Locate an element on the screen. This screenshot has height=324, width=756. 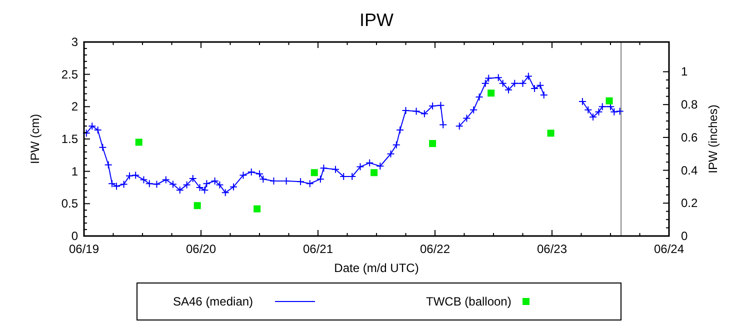
y-tick-label: 2.5 is located at coordinates (69, 74).